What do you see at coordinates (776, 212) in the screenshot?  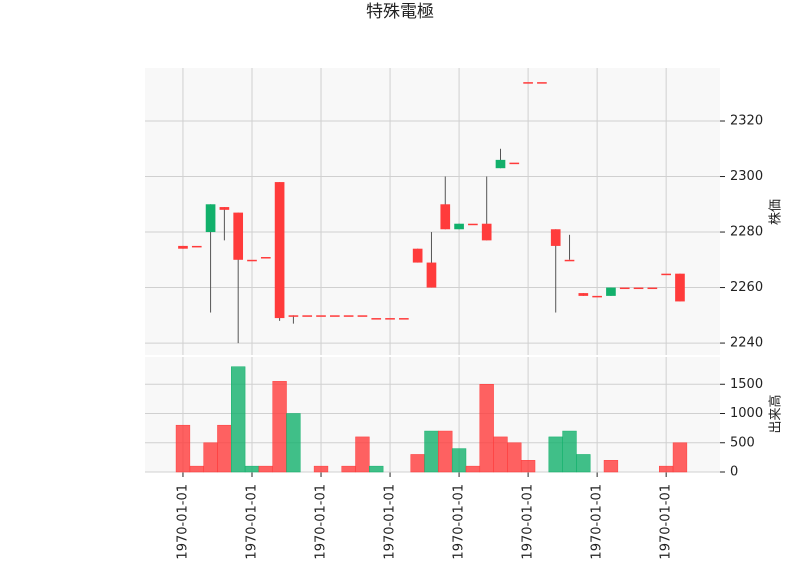 I see `y-axis-label: 株価` at bounding box center [776, 212].